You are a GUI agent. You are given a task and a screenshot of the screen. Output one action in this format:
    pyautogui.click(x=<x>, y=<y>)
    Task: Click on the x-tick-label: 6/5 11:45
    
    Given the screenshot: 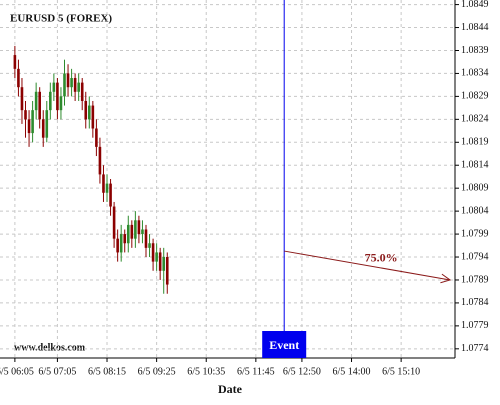 What is the action you would take?
    pyautogui.click(x=256, y=371)
    